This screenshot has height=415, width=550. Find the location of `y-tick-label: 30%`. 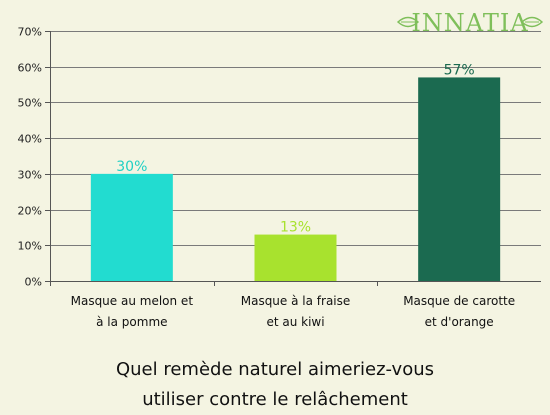

y-tick-label: 30% is located at coordinates (30, 175).